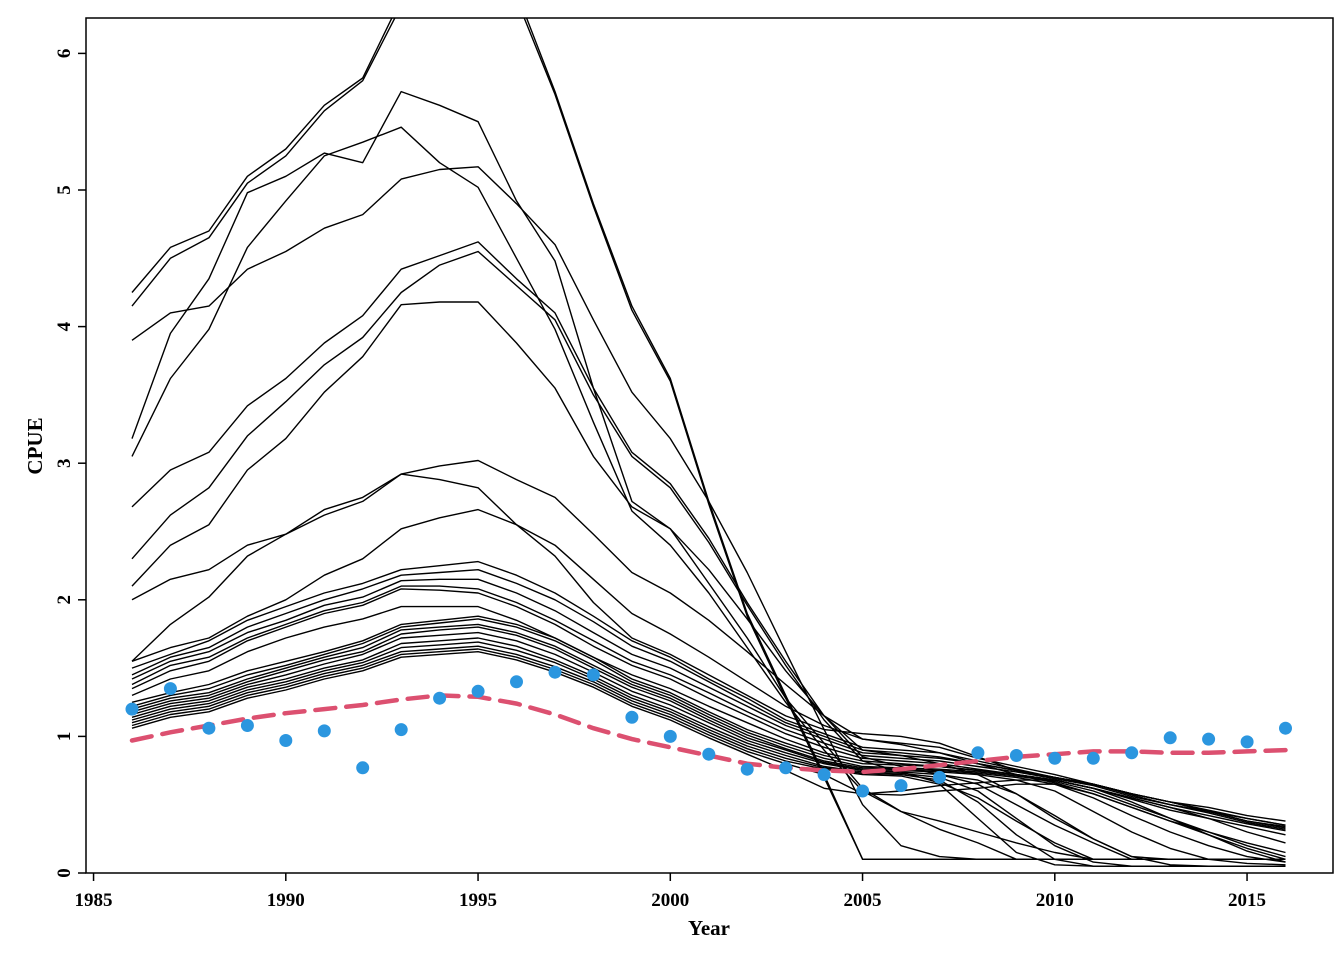 The image size is (1344, 960). I want to click on observed-point-2008, so click(978, 753).